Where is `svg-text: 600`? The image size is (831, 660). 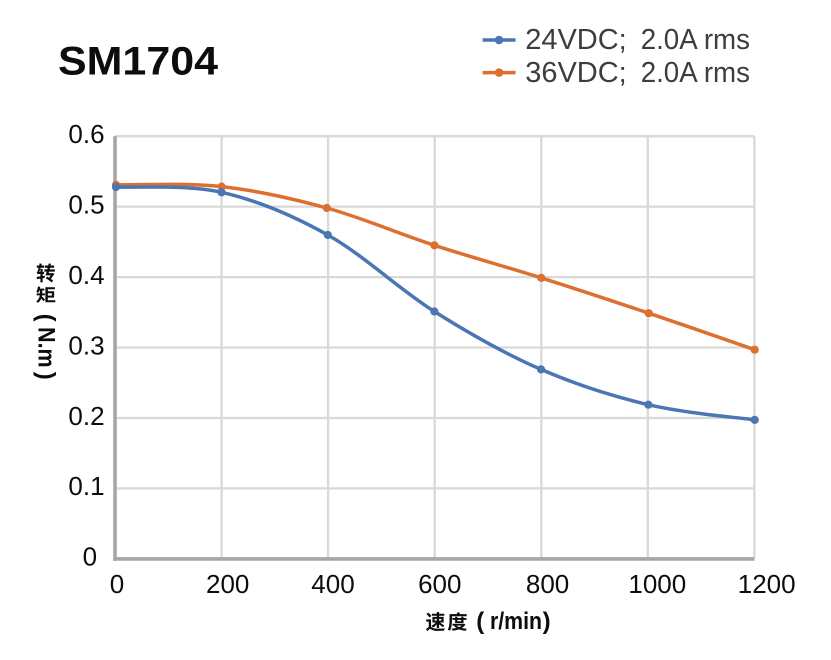
svg-text: 600 is located at coordinates (439, 584).